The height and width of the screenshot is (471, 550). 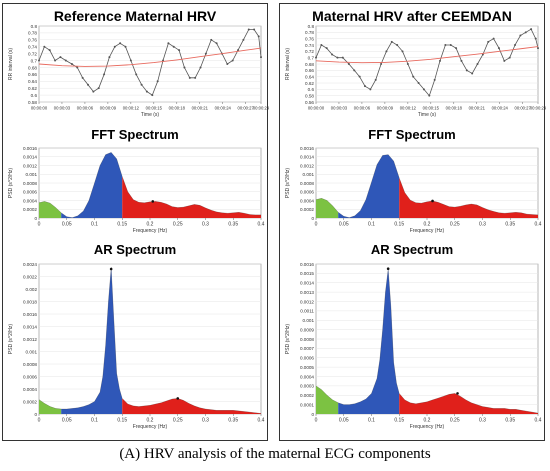 What do you see at coordinates (233, 421) in the screenshot?
I see `x-tick-label: 0.35` at bounding box center [233, 421].